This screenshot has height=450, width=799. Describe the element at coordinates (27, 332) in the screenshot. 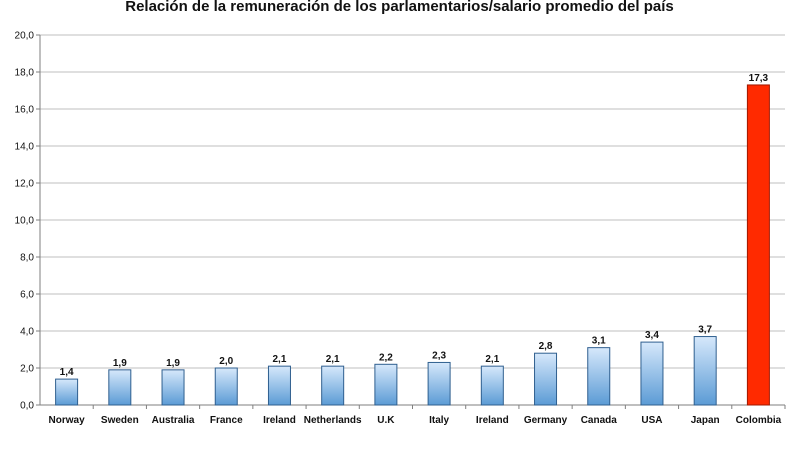

I see `y-tick-label: 4,0` at that location.